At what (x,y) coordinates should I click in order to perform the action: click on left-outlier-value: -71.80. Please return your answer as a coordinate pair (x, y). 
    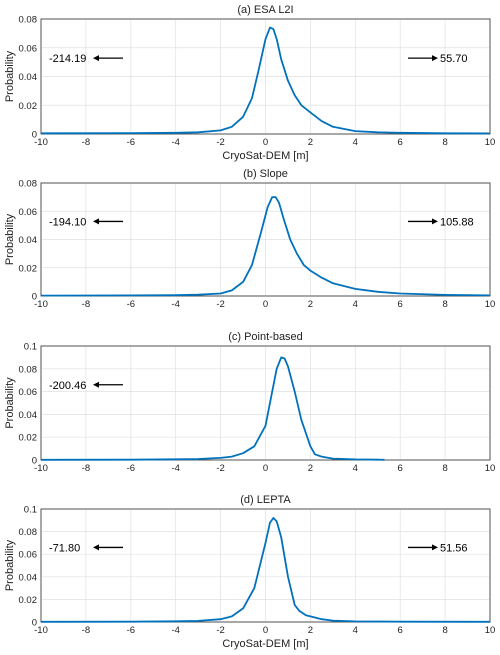
    Looking at the image, I should click on (64, 548).